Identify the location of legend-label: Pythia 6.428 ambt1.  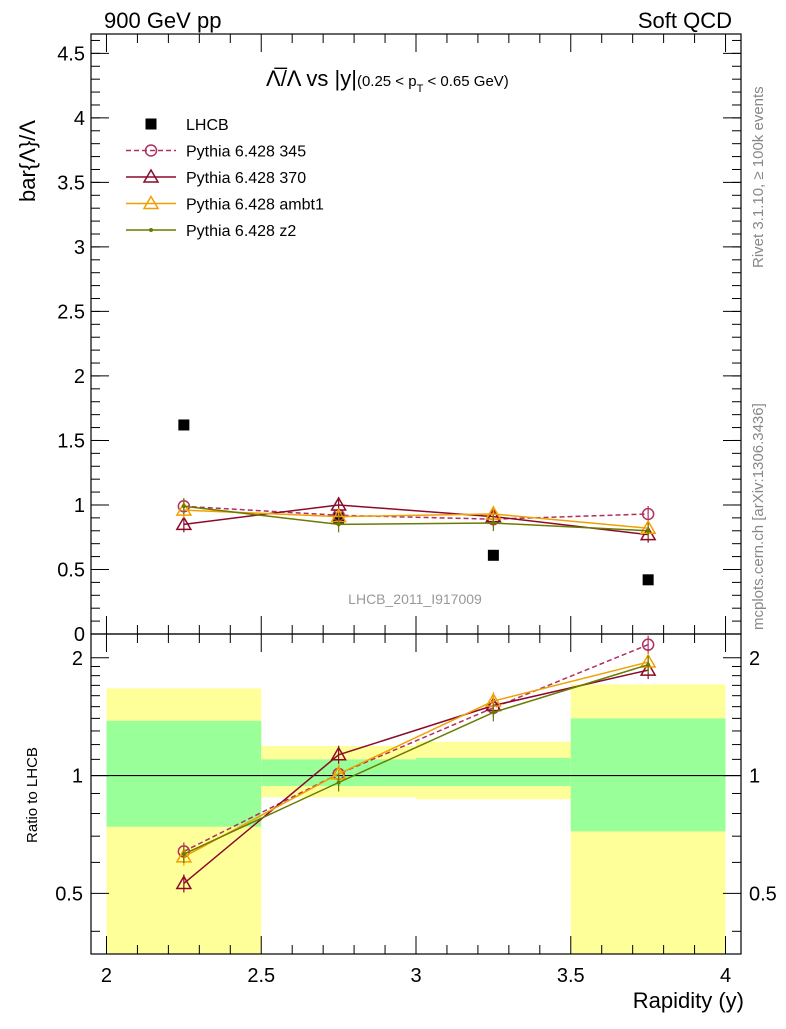
(255, 205).